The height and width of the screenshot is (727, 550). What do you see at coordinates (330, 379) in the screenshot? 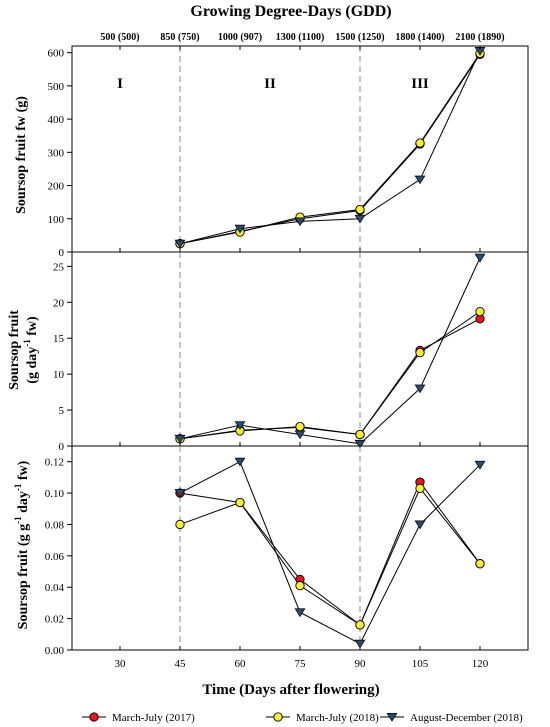
I see `panel-2-series-1-line` at bounding box center [330, 379].